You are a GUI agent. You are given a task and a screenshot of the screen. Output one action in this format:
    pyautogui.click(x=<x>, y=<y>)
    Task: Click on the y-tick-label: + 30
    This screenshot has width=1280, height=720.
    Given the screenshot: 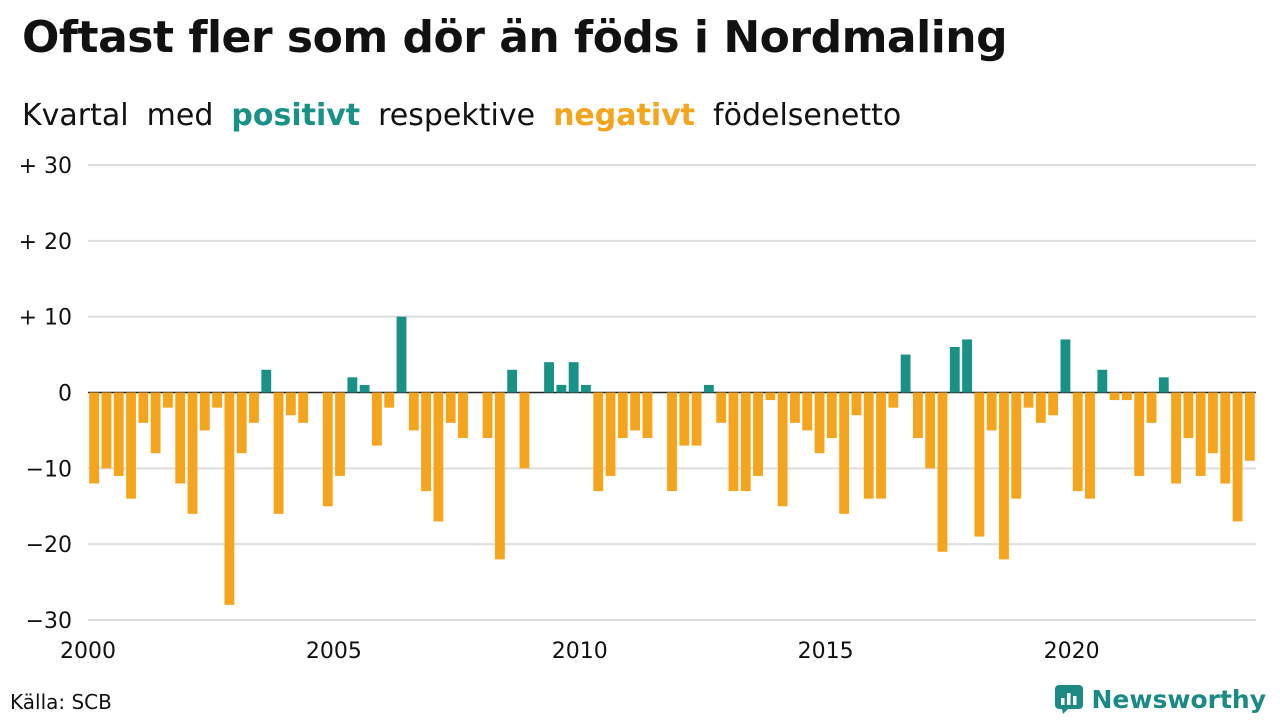 What is the action you would take?
    pyautogui.click(x=45, y=166)
    